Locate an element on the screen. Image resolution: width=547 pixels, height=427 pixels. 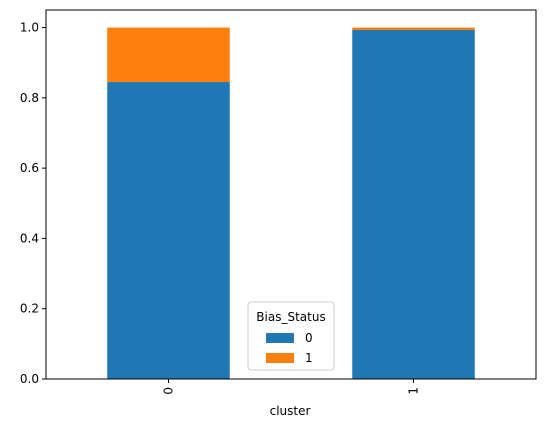
y-tick-label: 1.0 is located at coordinates (29, 28).